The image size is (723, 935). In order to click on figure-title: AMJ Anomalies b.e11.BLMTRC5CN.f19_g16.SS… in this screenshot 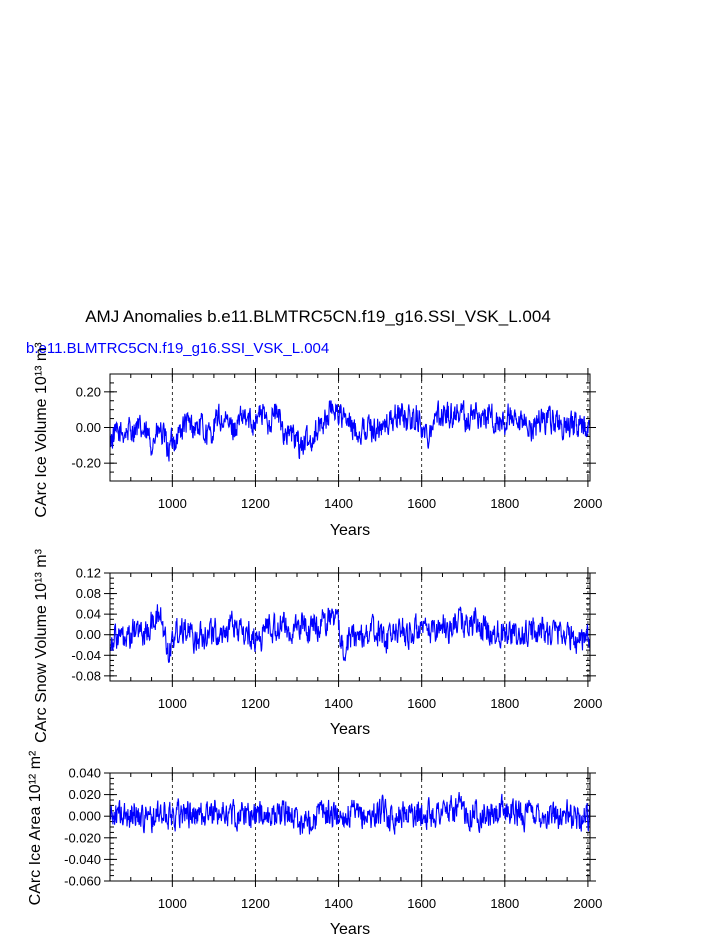, I will do `click(318, 316)`.